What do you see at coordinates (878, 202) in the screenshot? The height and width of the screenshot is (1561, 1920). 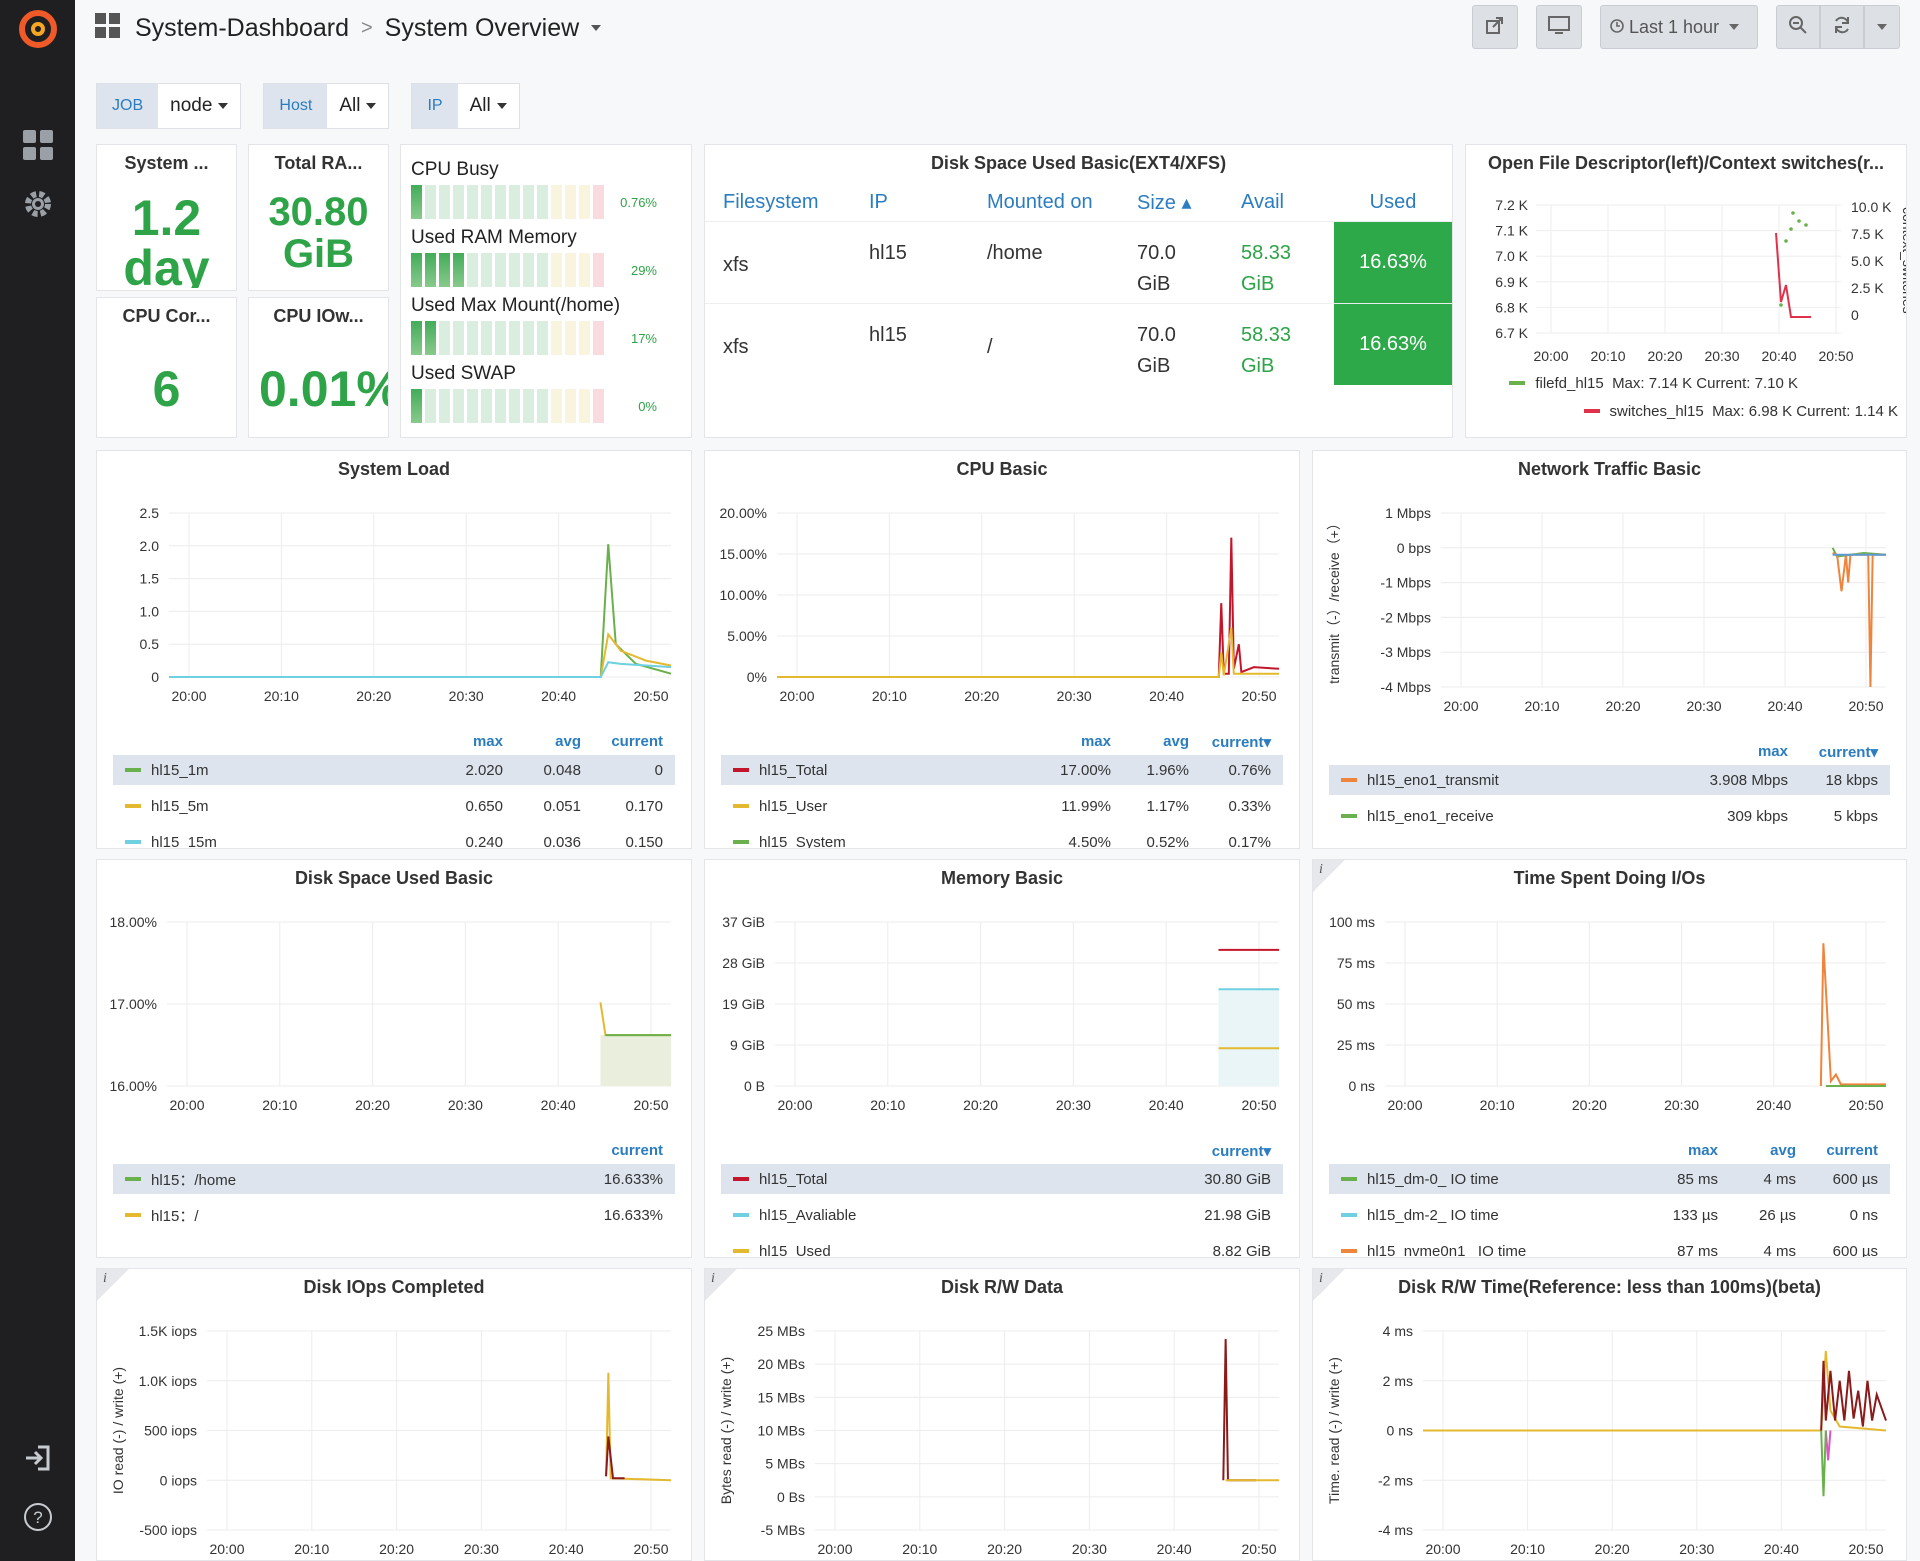 I see `column-header: IP` at bounding box center [878, 202].